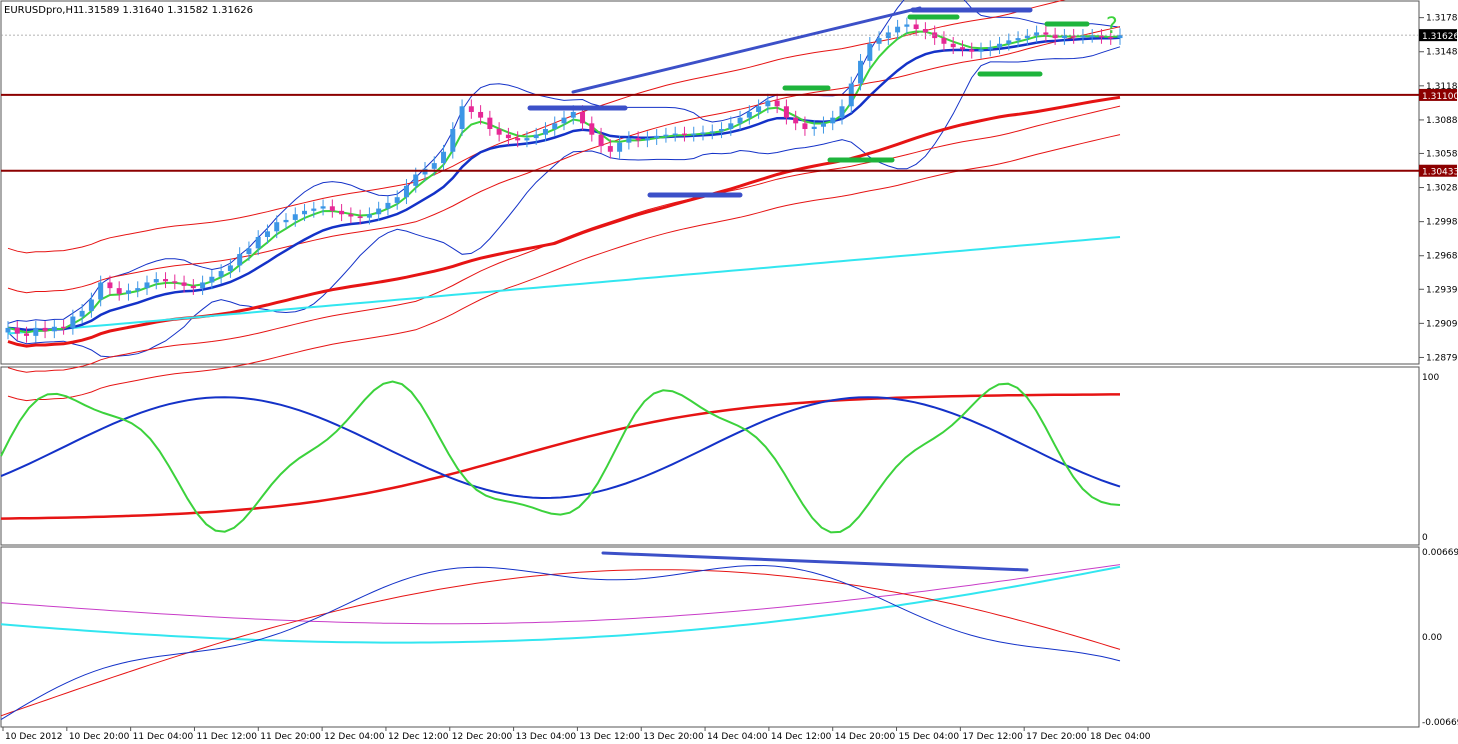 This screenshot has height=744, width=1458. I want to click on oscillator-magenta-line, so click(560, 594).